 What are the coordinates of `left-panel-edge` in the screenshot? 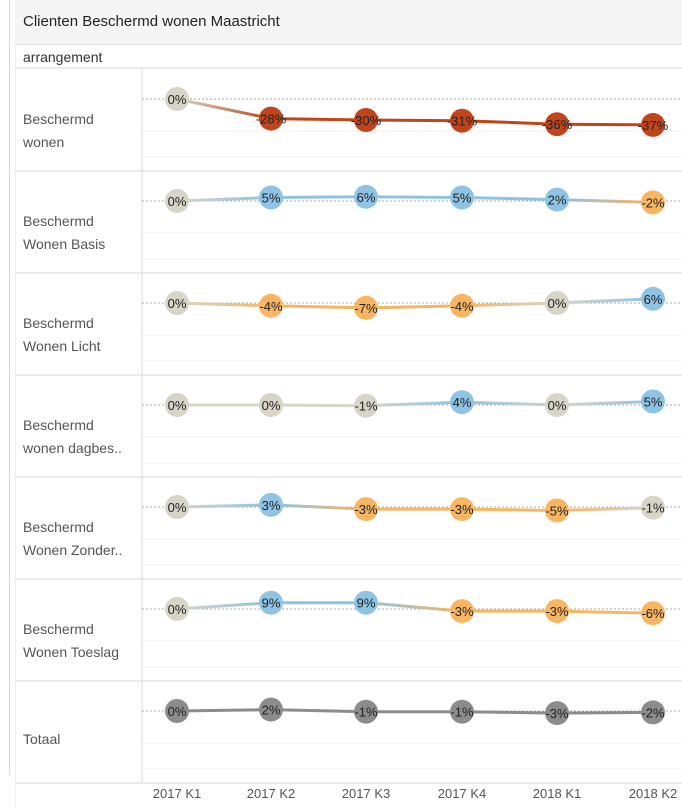 It's located at (5, 387).